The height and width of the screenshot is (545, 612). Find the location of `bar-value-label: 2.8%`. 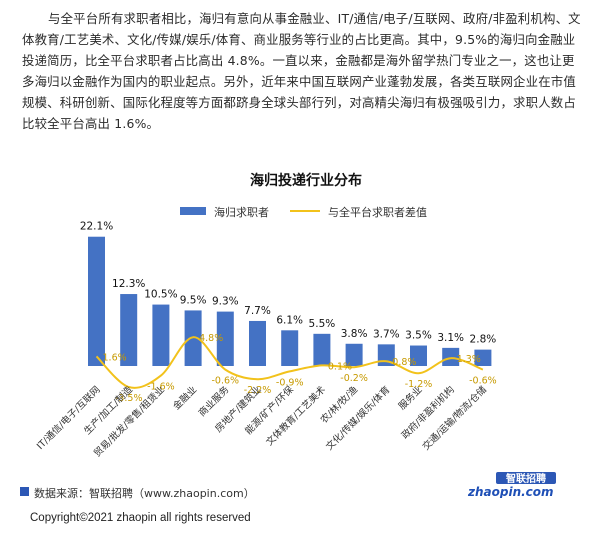

bar-value-label: 2.8% is located at coordinates (483, 340).